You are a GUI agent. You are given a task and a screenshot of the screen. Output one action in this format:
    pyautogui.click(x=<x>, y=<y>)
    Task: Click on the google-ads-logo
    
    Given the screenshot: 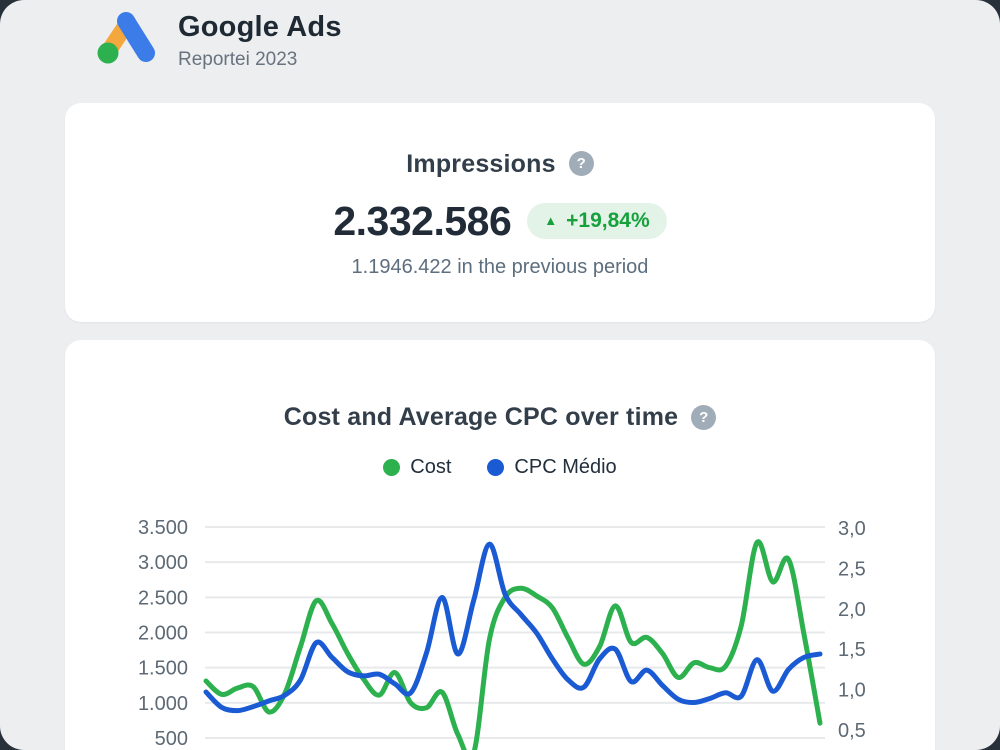 What is the action you would take?
    pyautogui.click(x=126, y=38)
    